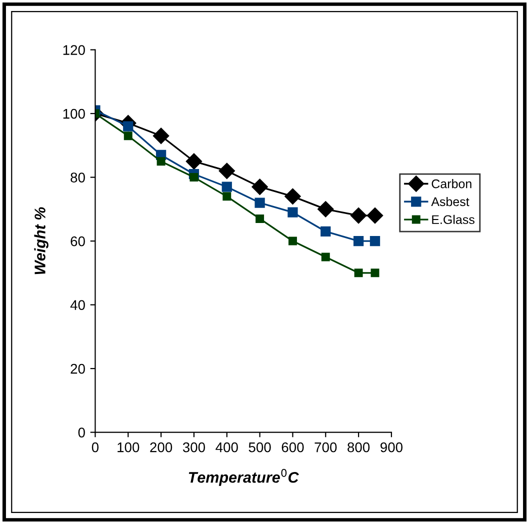 This screenshot has height=524, width=529. I want to click on y-tick-label: 40, so click(77, 305).